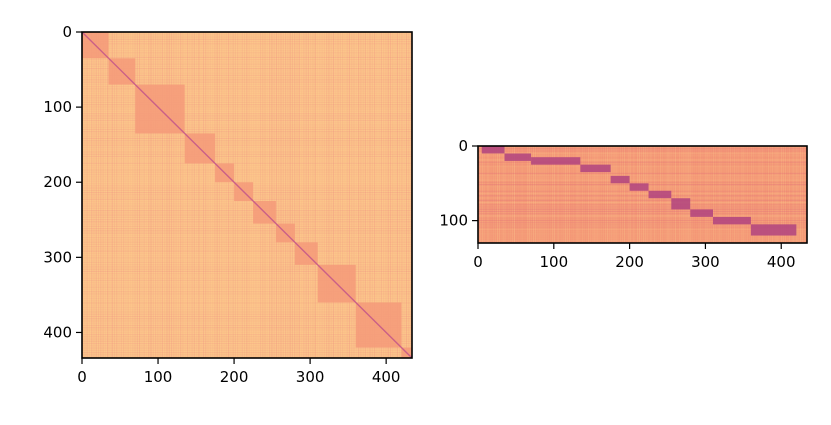 This screenshot has height=425, width=831. What do you see at coordinates (705, 262) in the screenshot?
I see `x-tick-label: 300` at bounding box center [705, 262].